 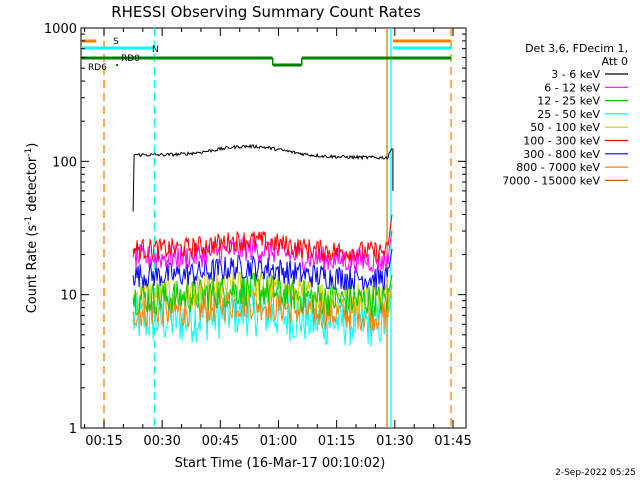 I want to click on chart-title: RHESSI Observing Summary Count Rates, so click(x=266, y=12).